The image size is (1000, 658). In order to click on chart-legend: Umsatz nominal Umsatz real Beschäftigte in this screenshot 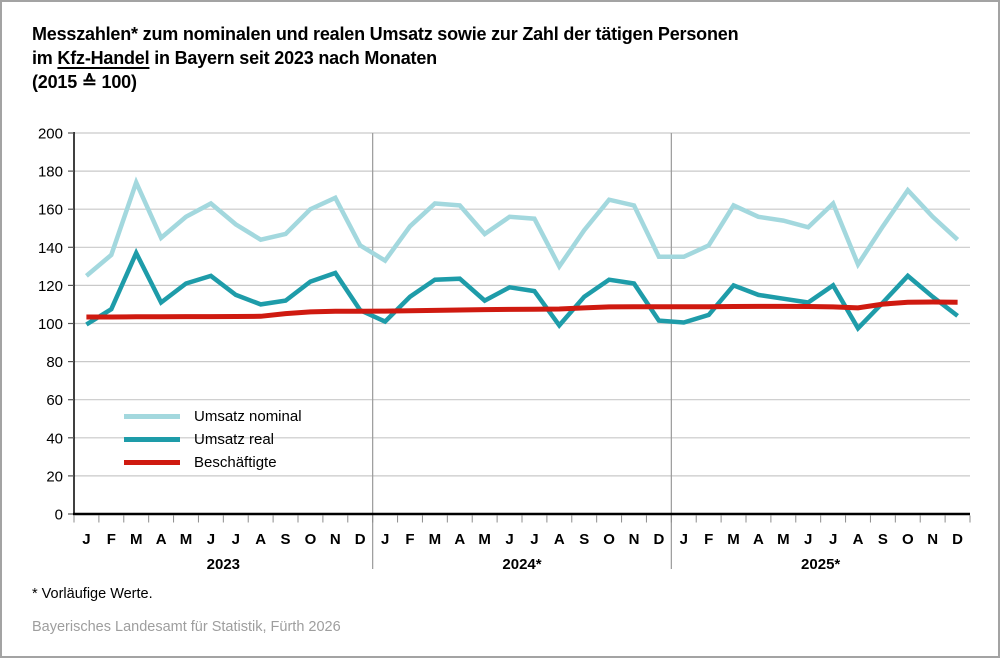, I will do `click(213, 439)`.